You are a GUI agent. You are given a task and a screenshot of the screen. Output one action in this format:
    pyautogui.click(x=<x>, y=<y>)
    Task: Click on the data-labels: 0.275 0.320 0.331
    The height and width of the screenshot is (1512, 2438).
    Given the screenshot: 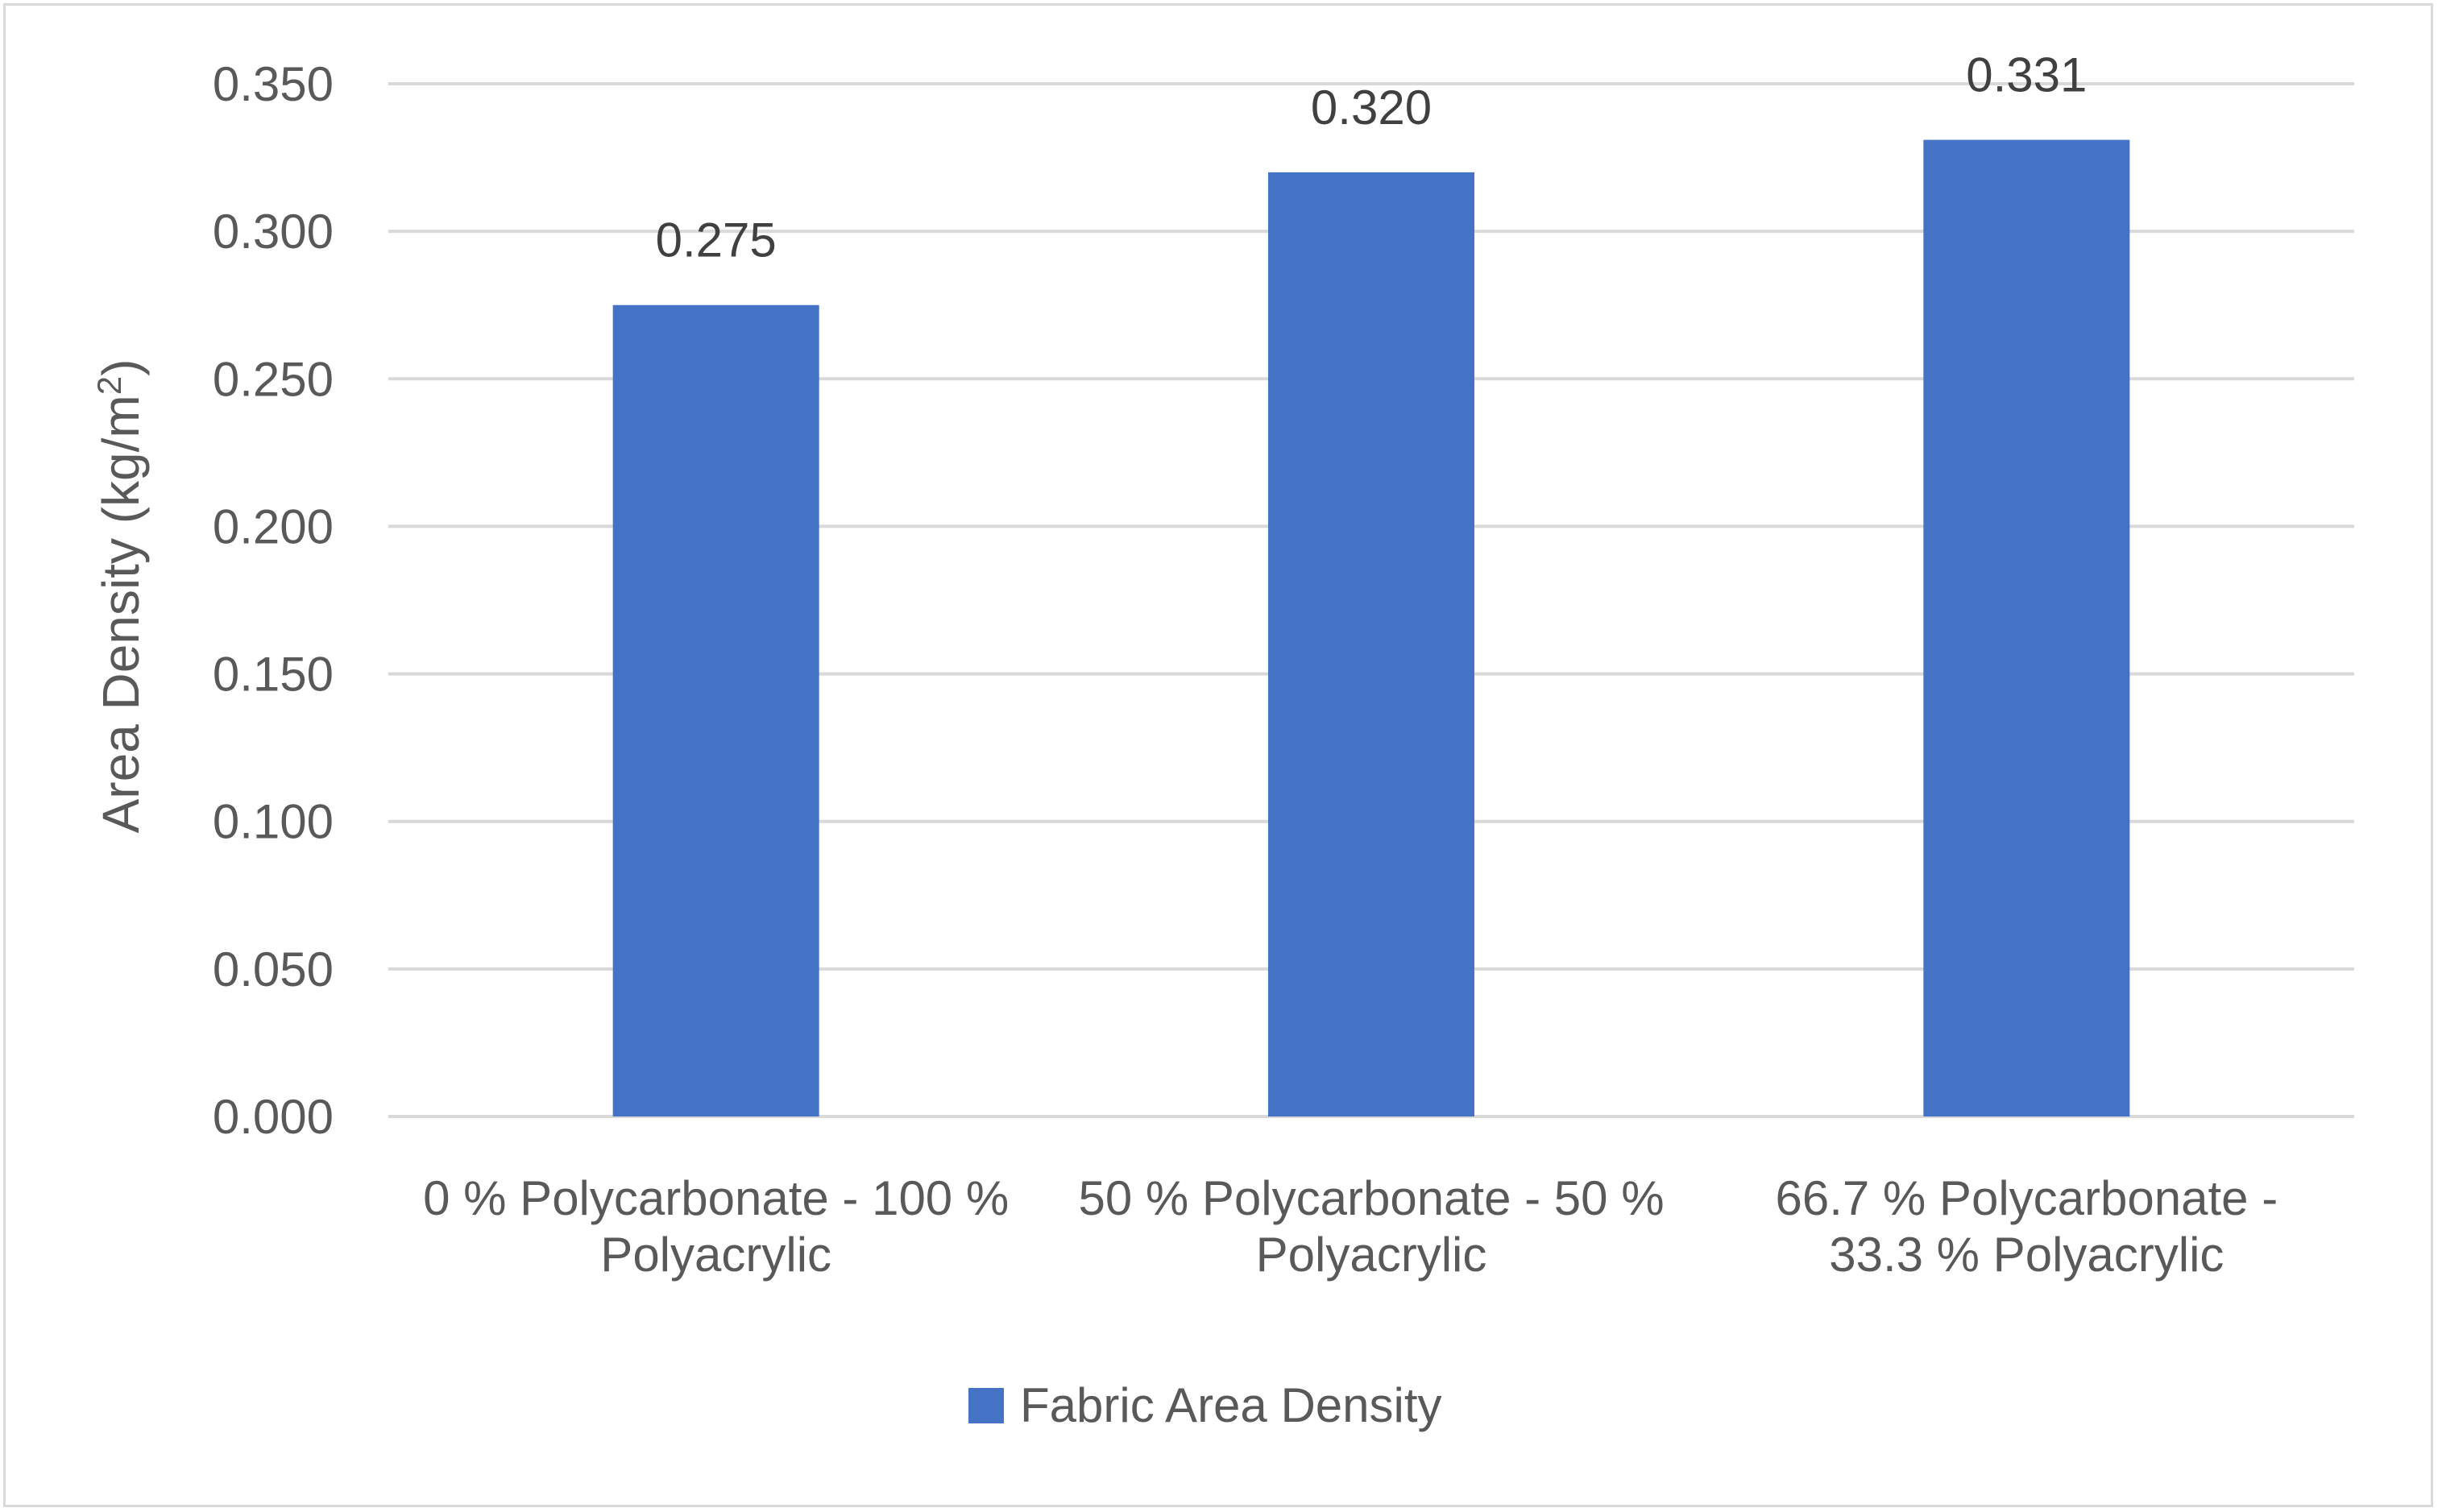 What is the action you would take?
    pyautogui.click(x=1372, y=158)
    